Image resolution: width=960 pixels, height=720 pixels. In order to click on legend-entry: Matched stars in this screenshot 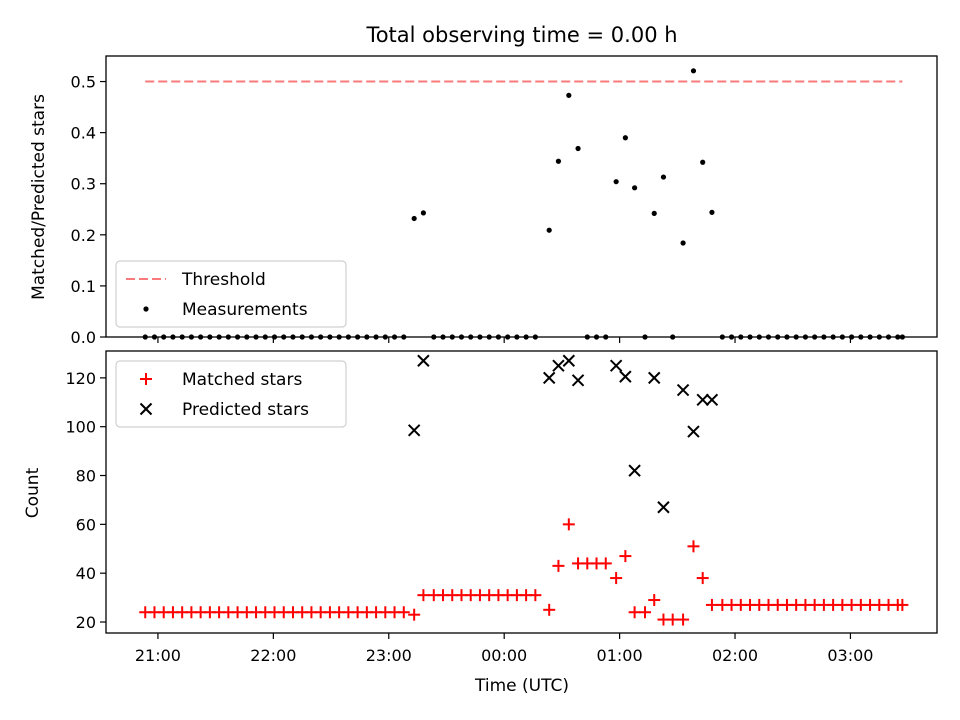, I will do `click(221, 380)`.